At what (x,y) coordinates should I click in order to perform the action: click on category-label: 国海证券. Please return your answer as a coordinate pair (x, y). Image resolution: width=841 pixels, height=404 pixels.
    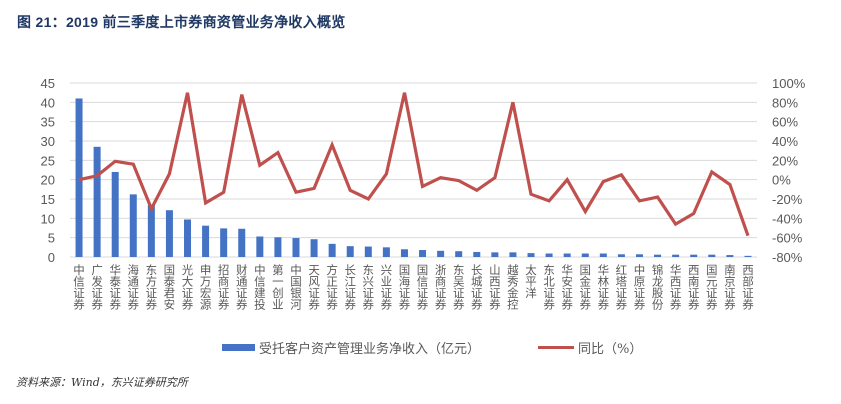
    Looking at the image, I should click on (404, 287).